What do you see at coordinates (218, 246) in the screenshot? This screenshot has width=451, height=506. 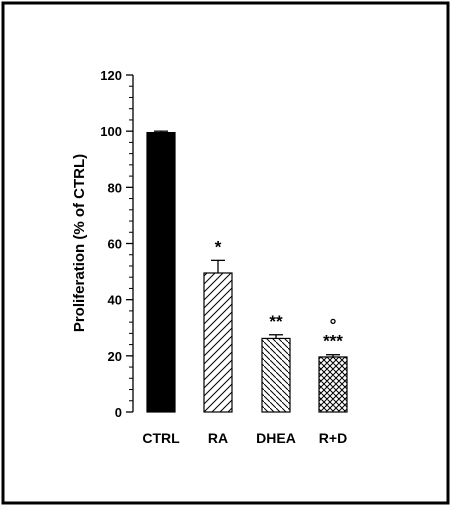 I see `significance-marker: *` at bounding box center [218, 246].